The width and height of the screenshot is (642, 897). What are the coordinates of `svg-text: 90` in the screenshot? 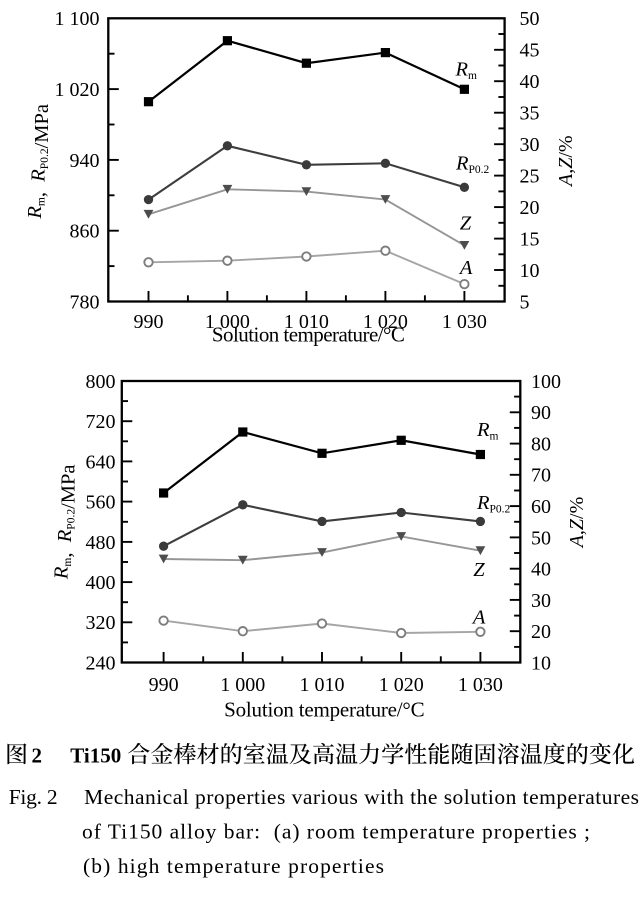 It's located at (541, 413).